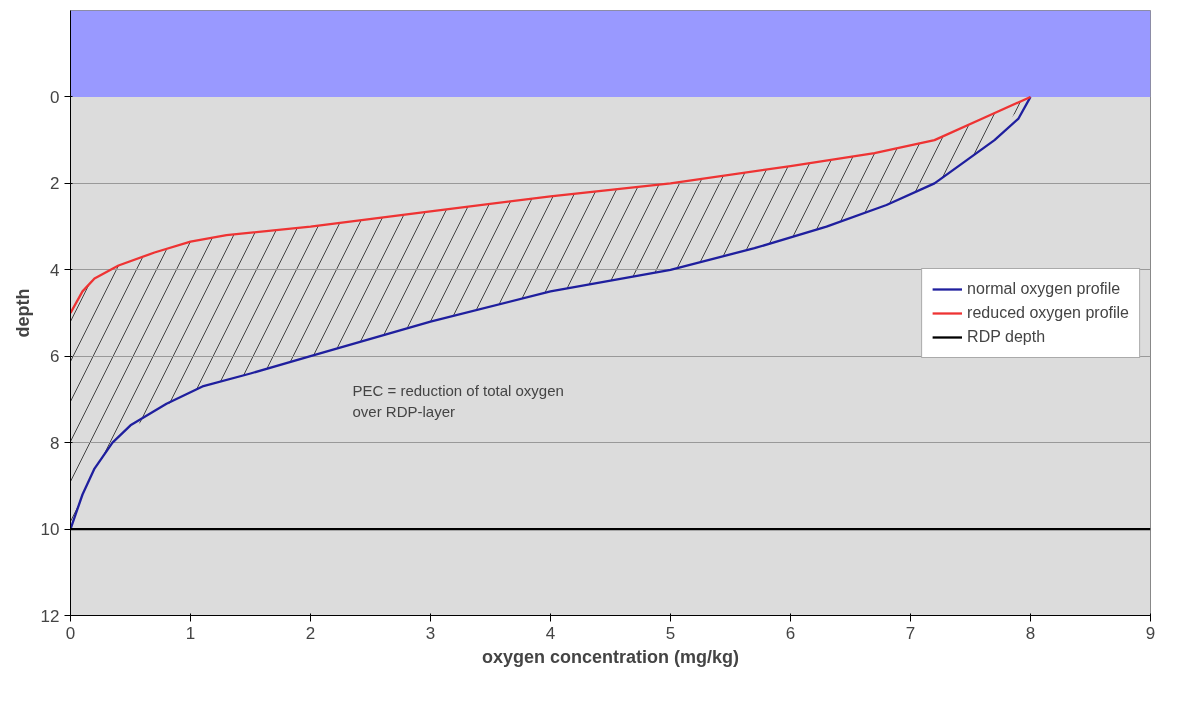 The image size is (1177, 703). What do you see at coordinates (70, 633) in the screenshot?
I see `x-tick-label: 0` at bounding box center [70, 633].